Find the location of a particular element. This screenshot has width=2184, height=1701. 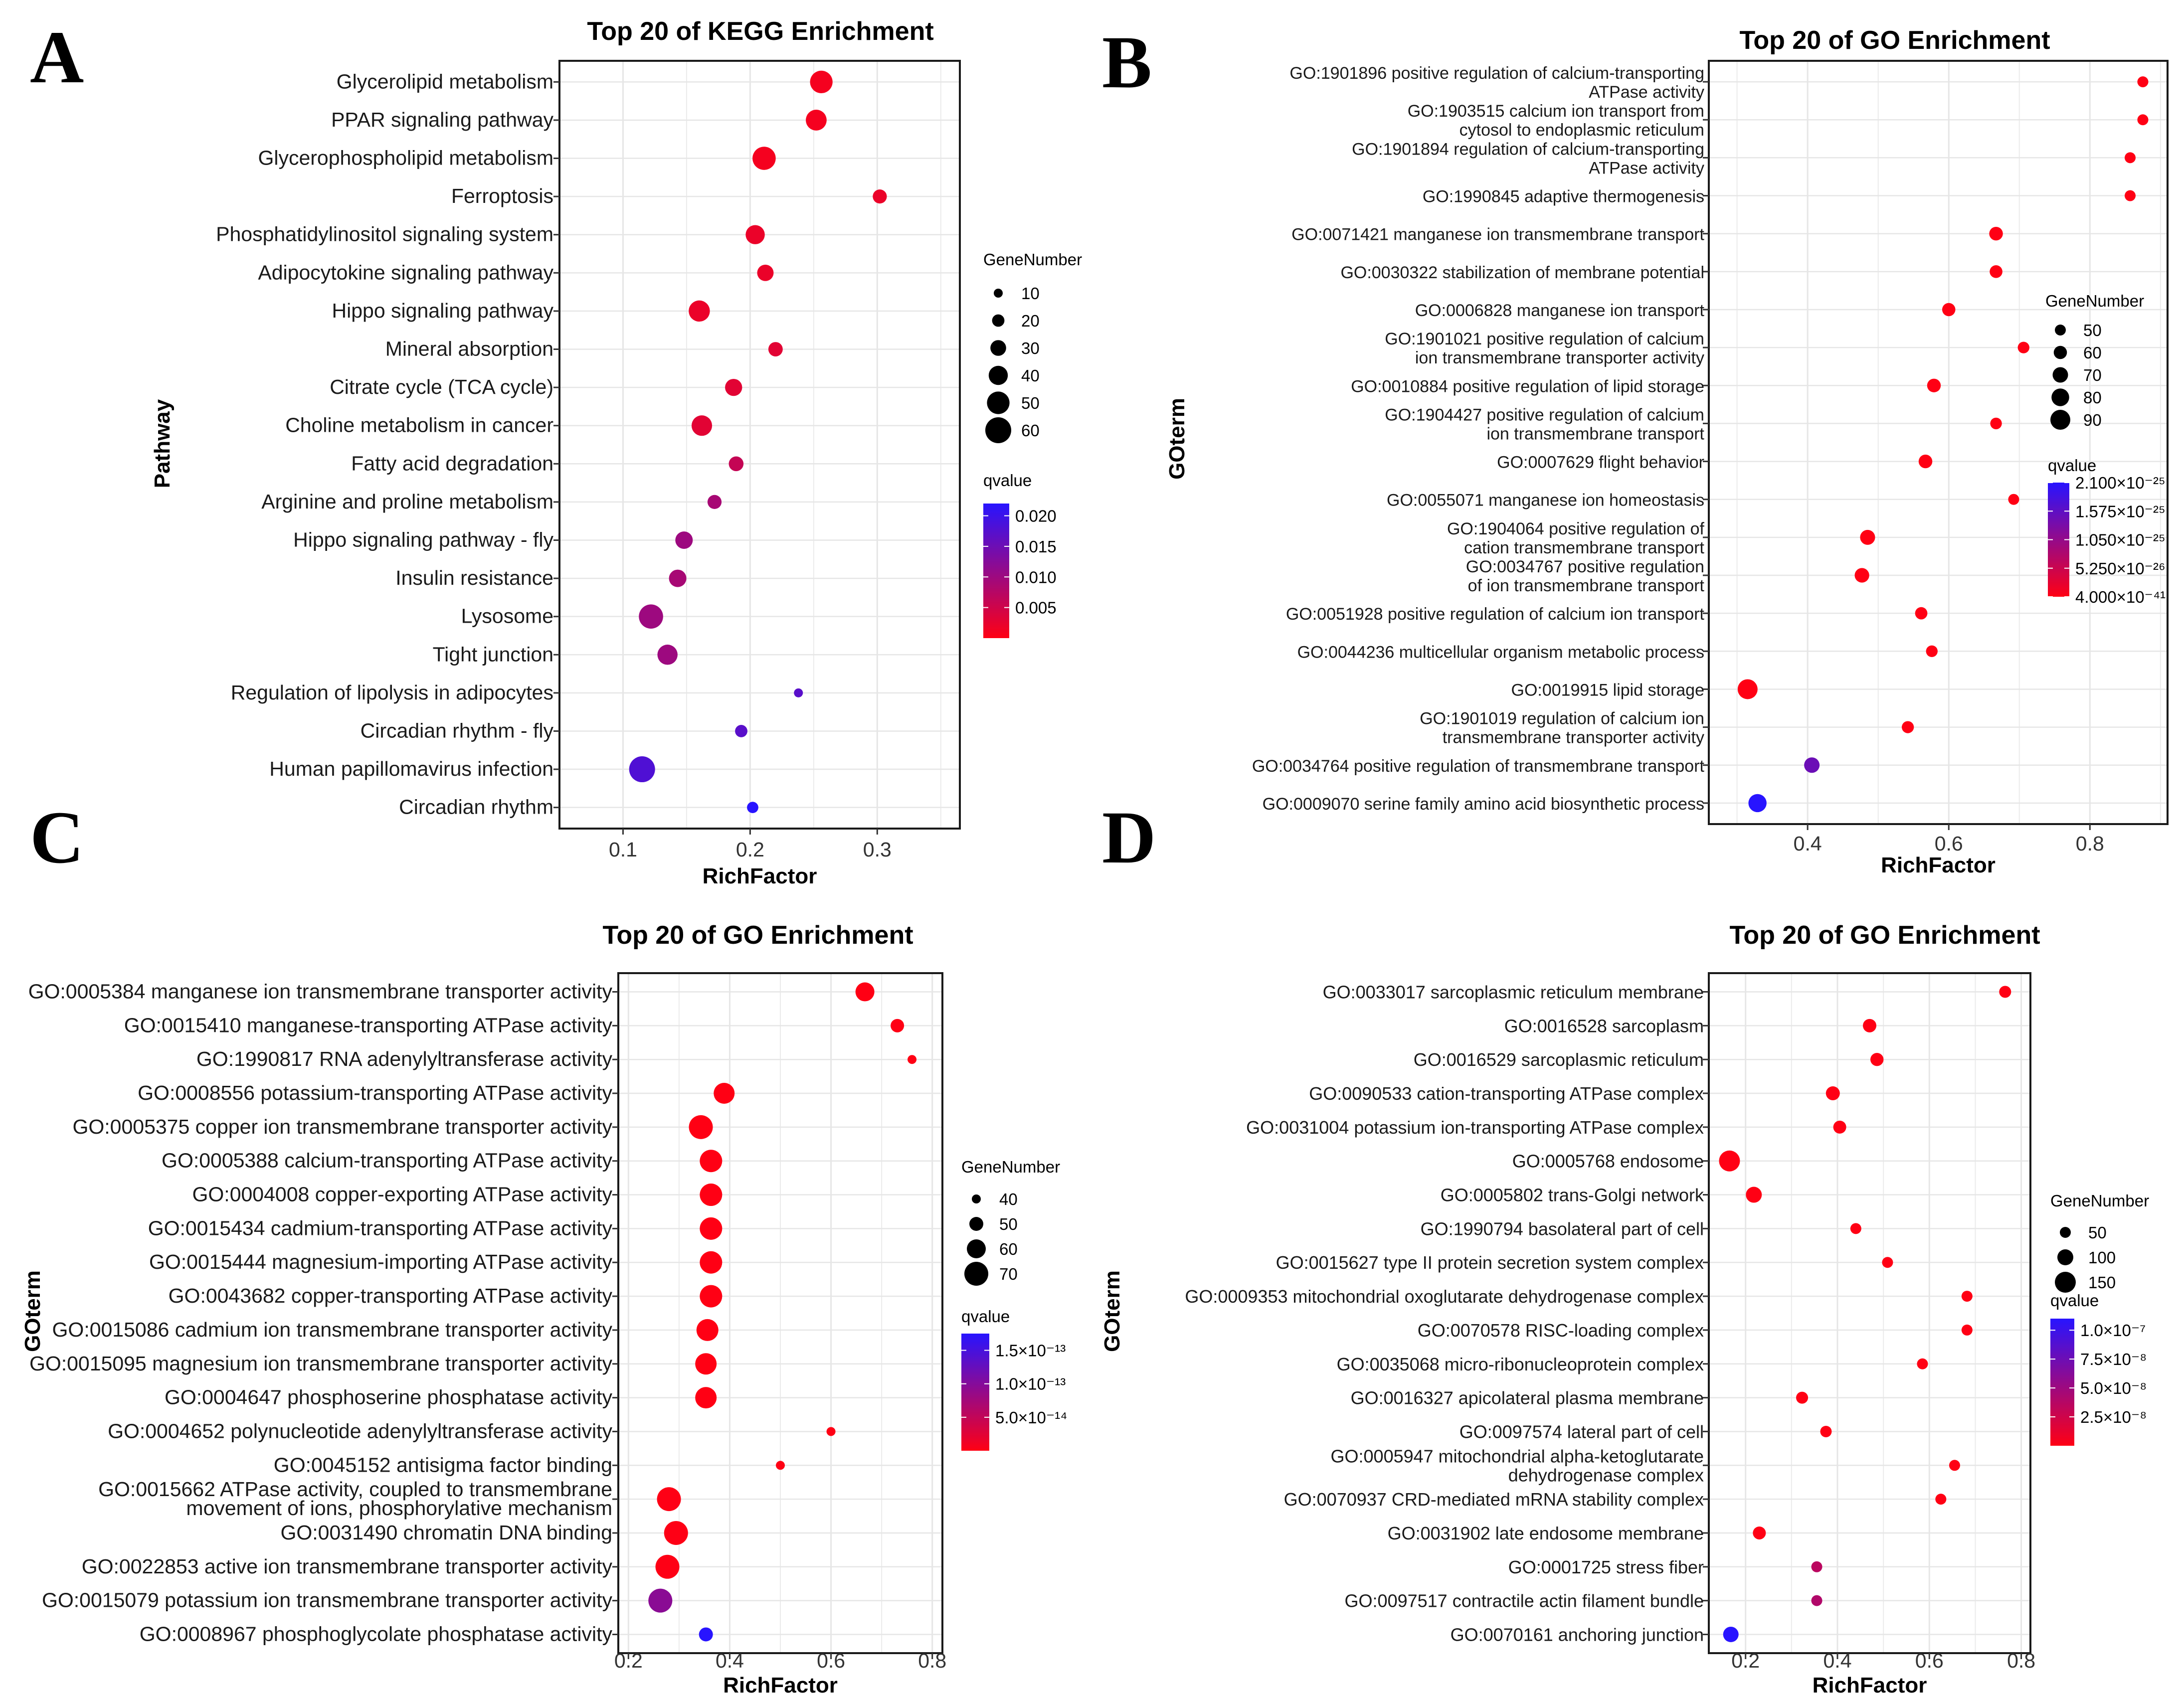

category-label-line: cytosol to endoplasmic reticulum is located at coordinates (1581, 130).